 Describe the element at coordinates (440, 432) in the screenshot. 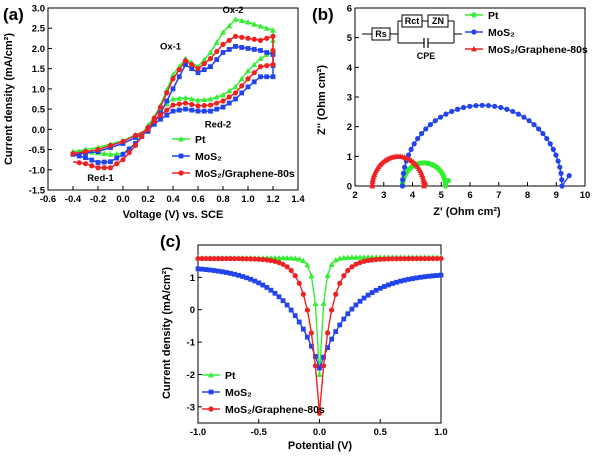

I see `panel-c-x-tick-label-4: 1.0` at that location.